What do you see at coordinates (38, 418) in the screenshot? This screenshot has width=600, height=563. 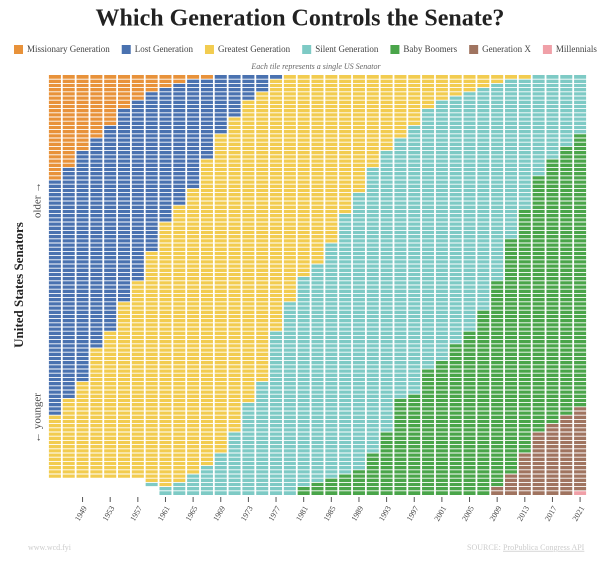 I see `younger-label: ← younger` at bounding box center [38, 418].